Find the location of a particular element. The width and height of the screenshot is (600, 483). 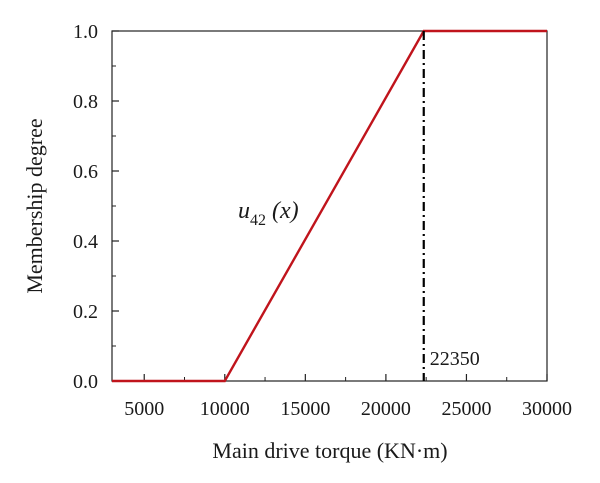

series-annotation-subscript: 42 is located at coordinates (258, 220).